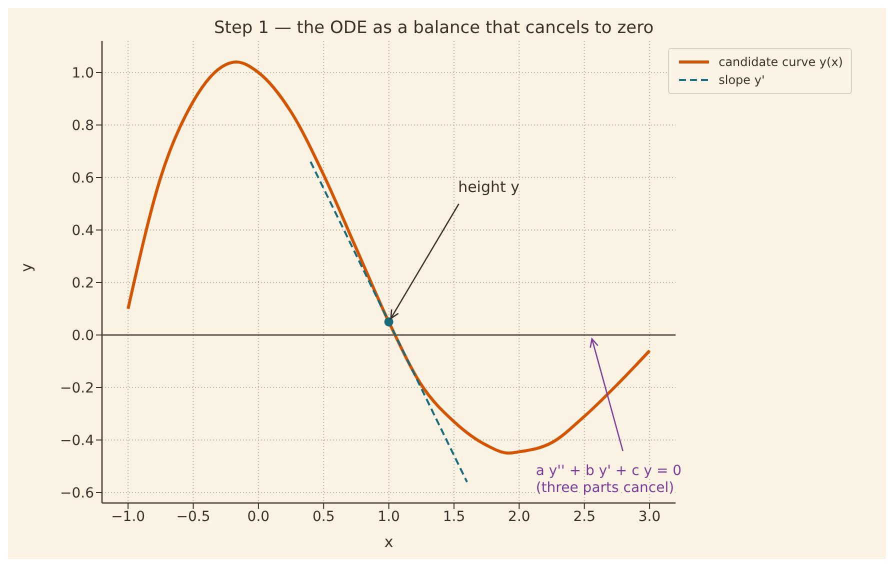 The width and height of the screenshot is (894, 567). Describe the element at coordinates (193, 516) in the screenshot. I see `x-tick-label: −0.5` at that location.